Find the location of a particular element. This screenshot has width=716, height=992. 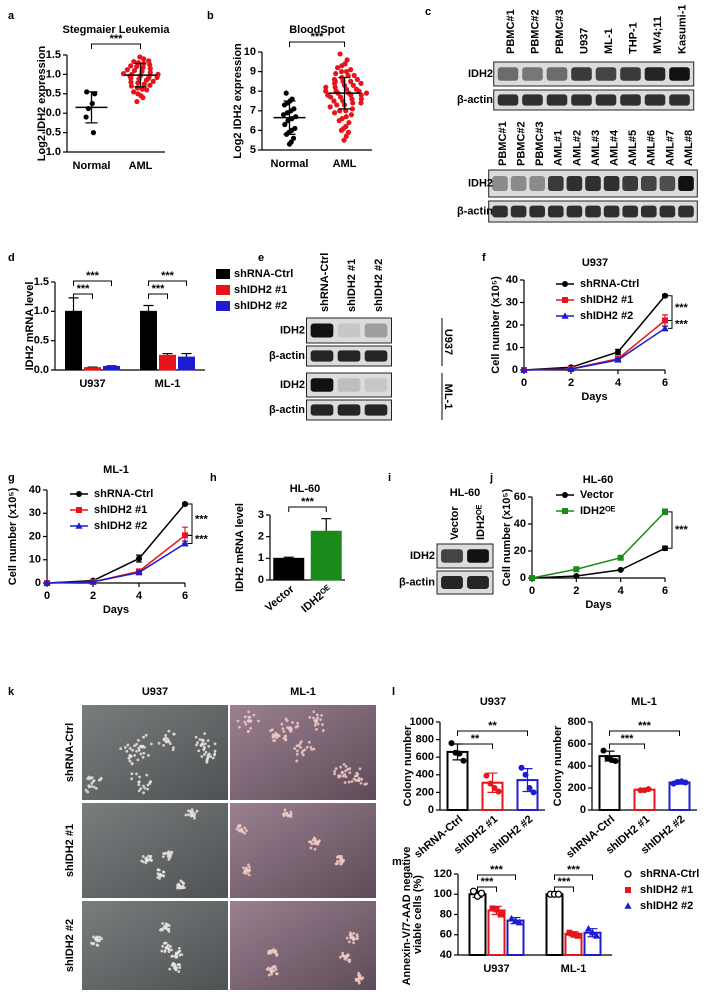

chart-title: Stegmaier Leukemia is located at coordinates (117, 30).